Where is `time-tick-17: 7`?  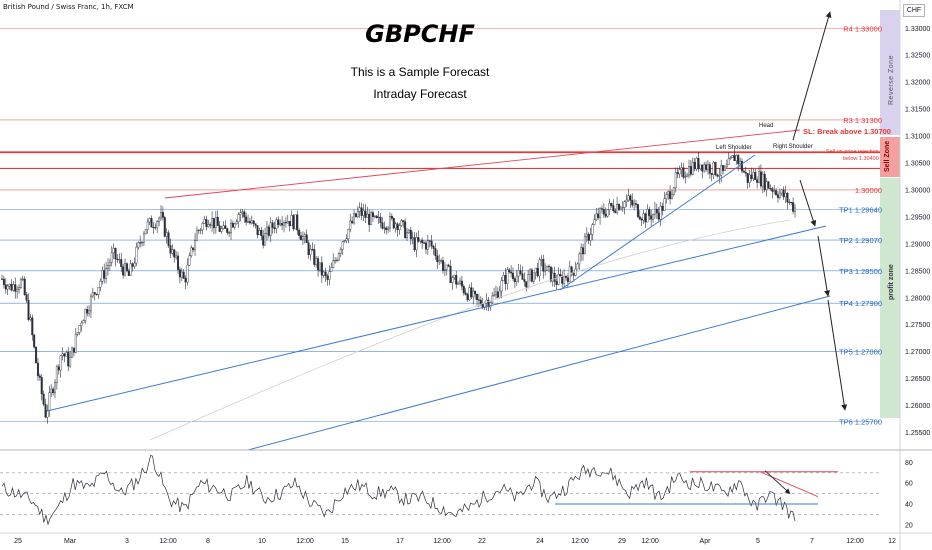
time-tick-17: 7 is located at coordinates (812, 541).